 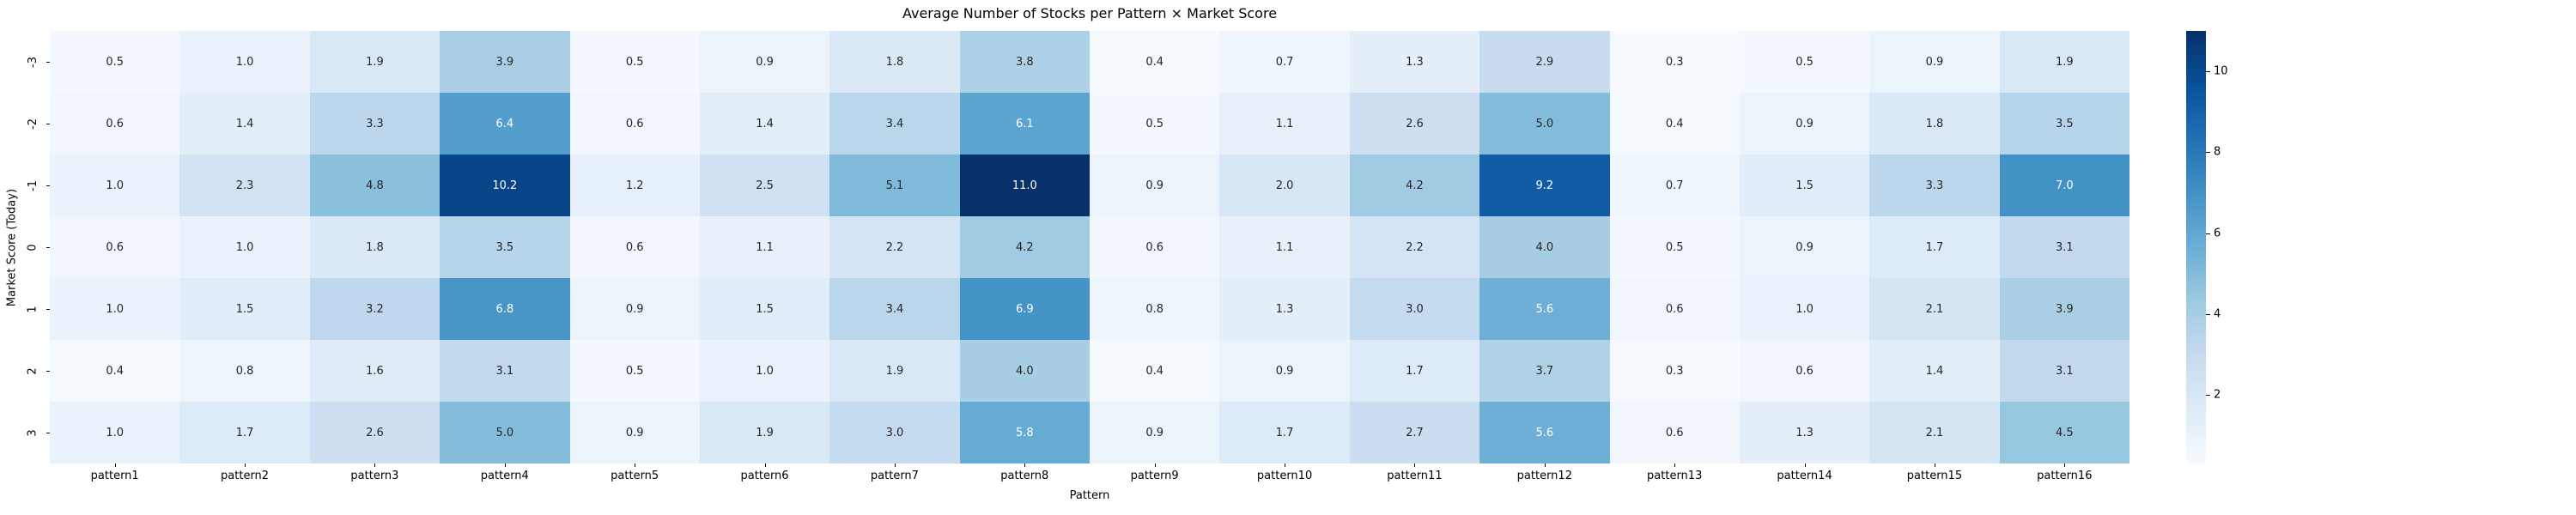 What do you see at coordinates (1089, 495) in the screenshot?
I see `x-axis-label: Pattern` at bounding box center [1089, 495].